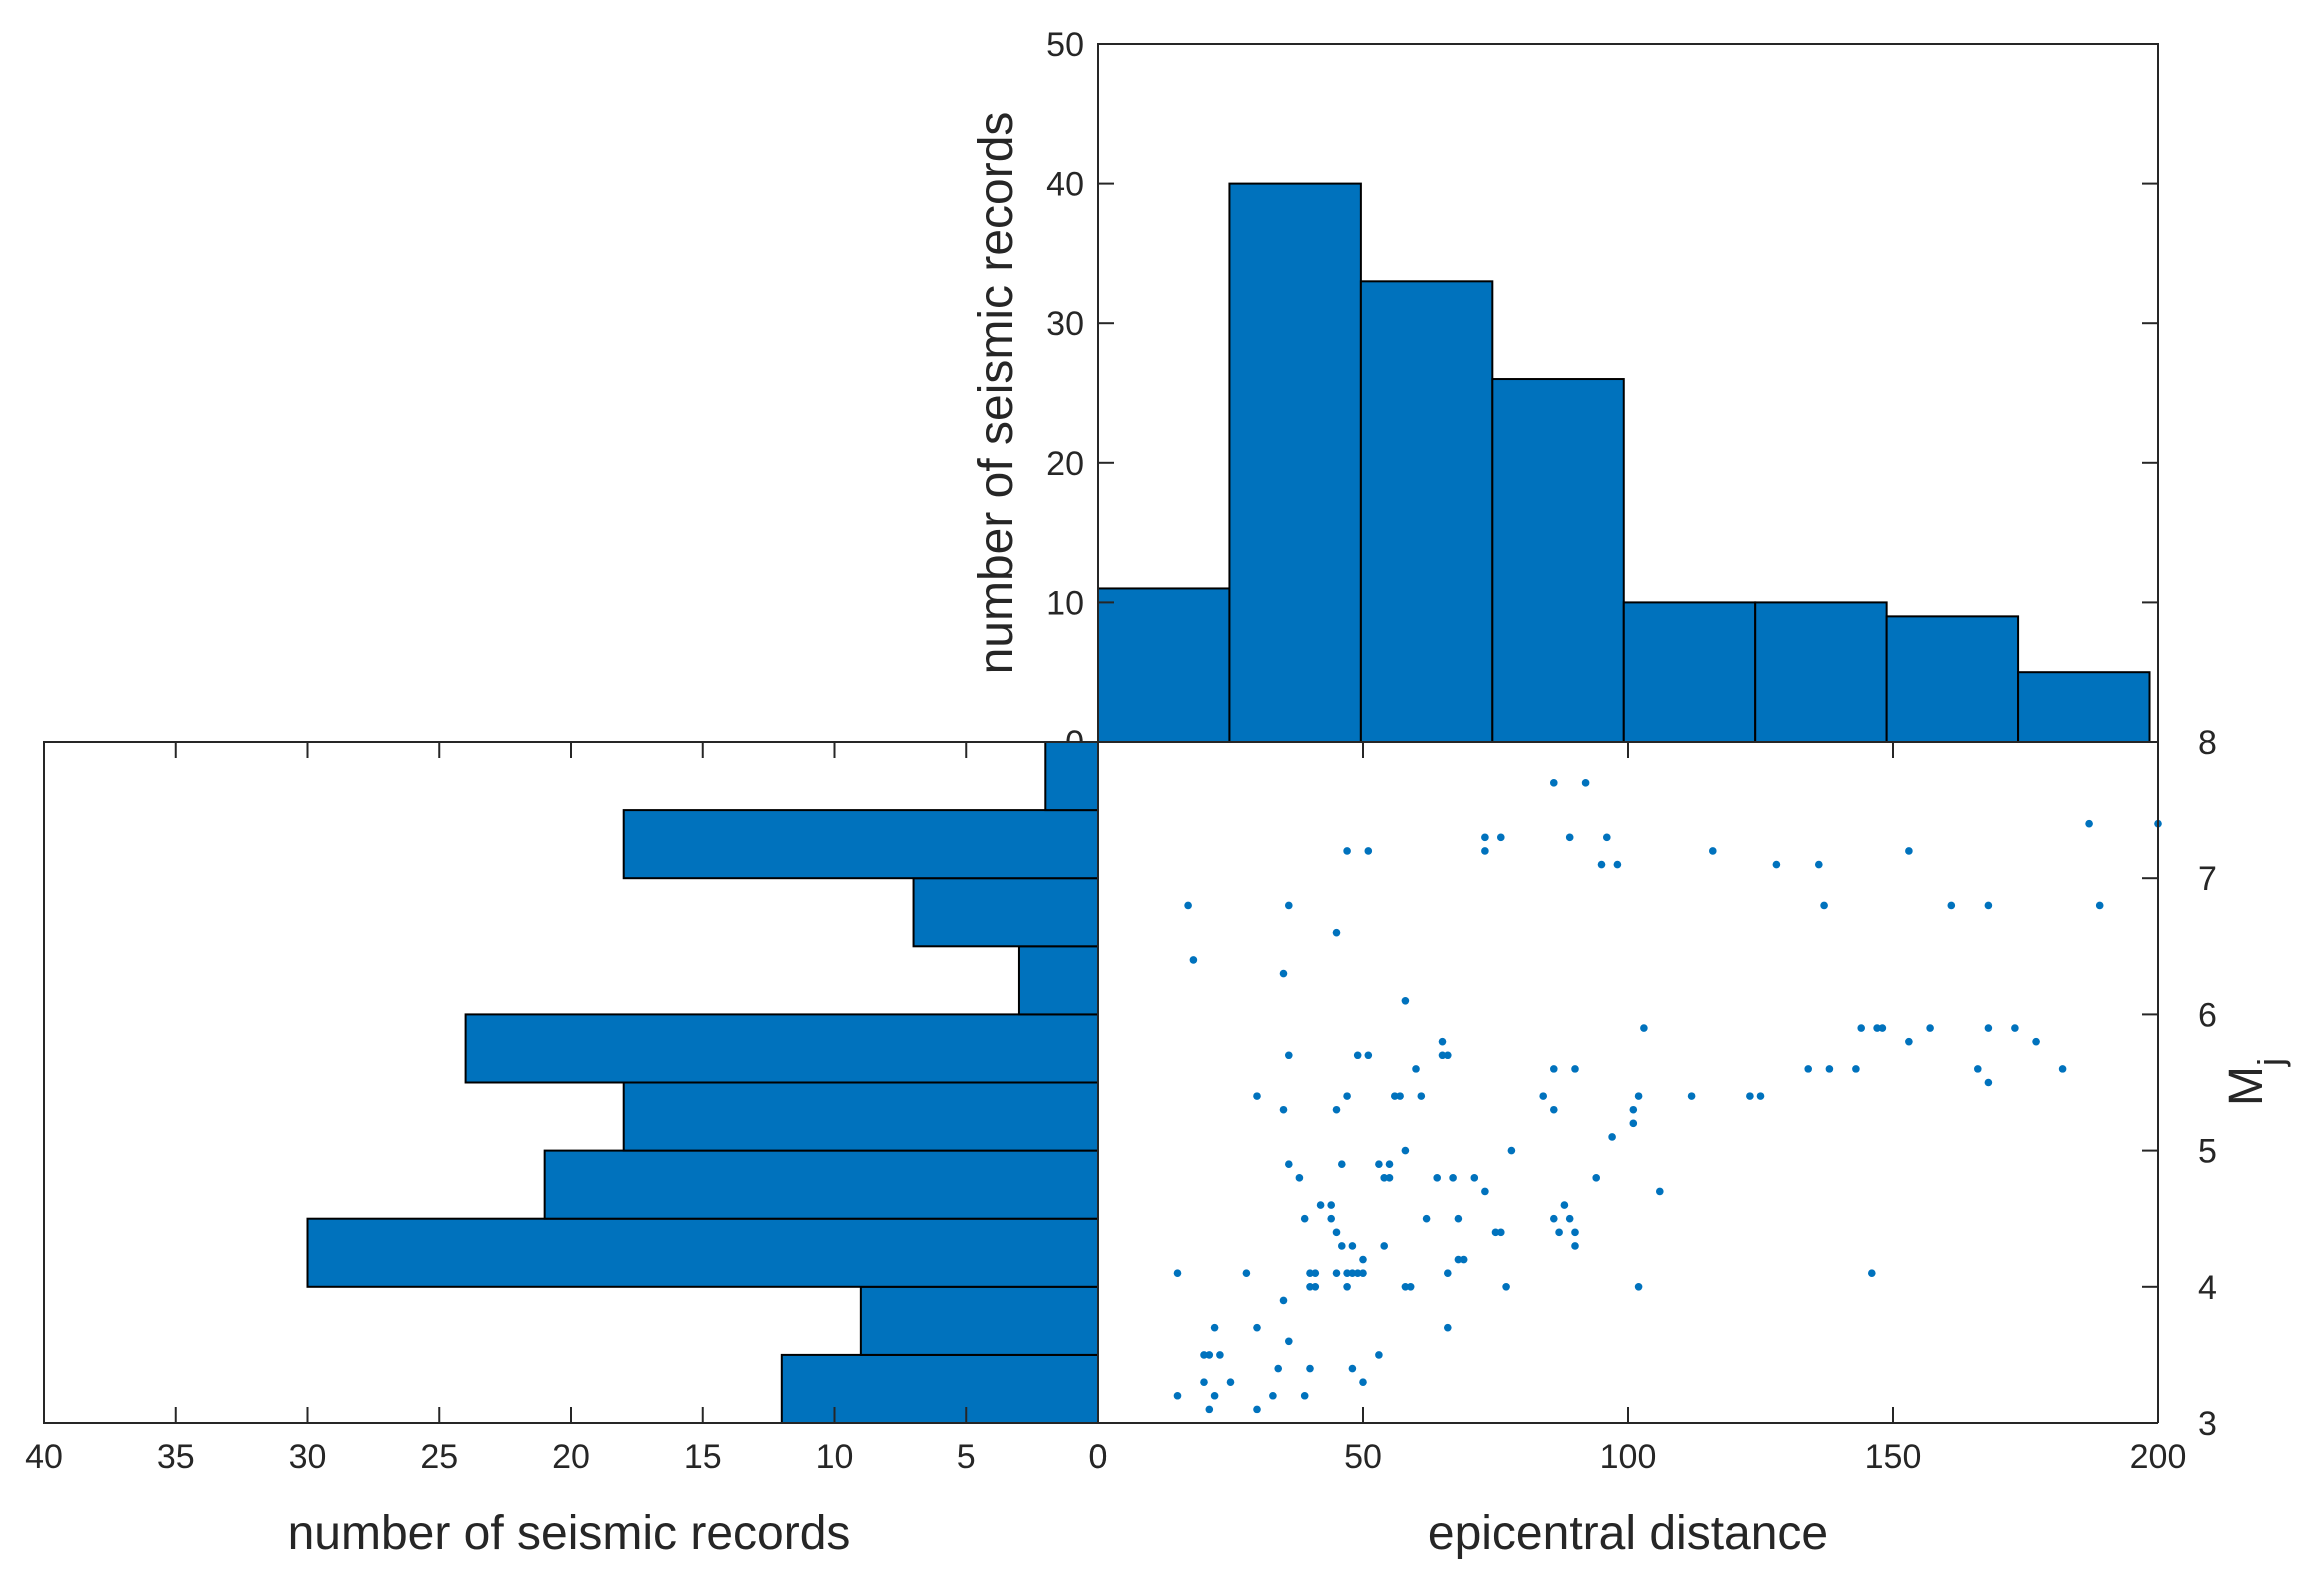 The width and height of the screenshot is (2320, 1583). I want to click on x-tick-label: 0, so click(1098, 1457).